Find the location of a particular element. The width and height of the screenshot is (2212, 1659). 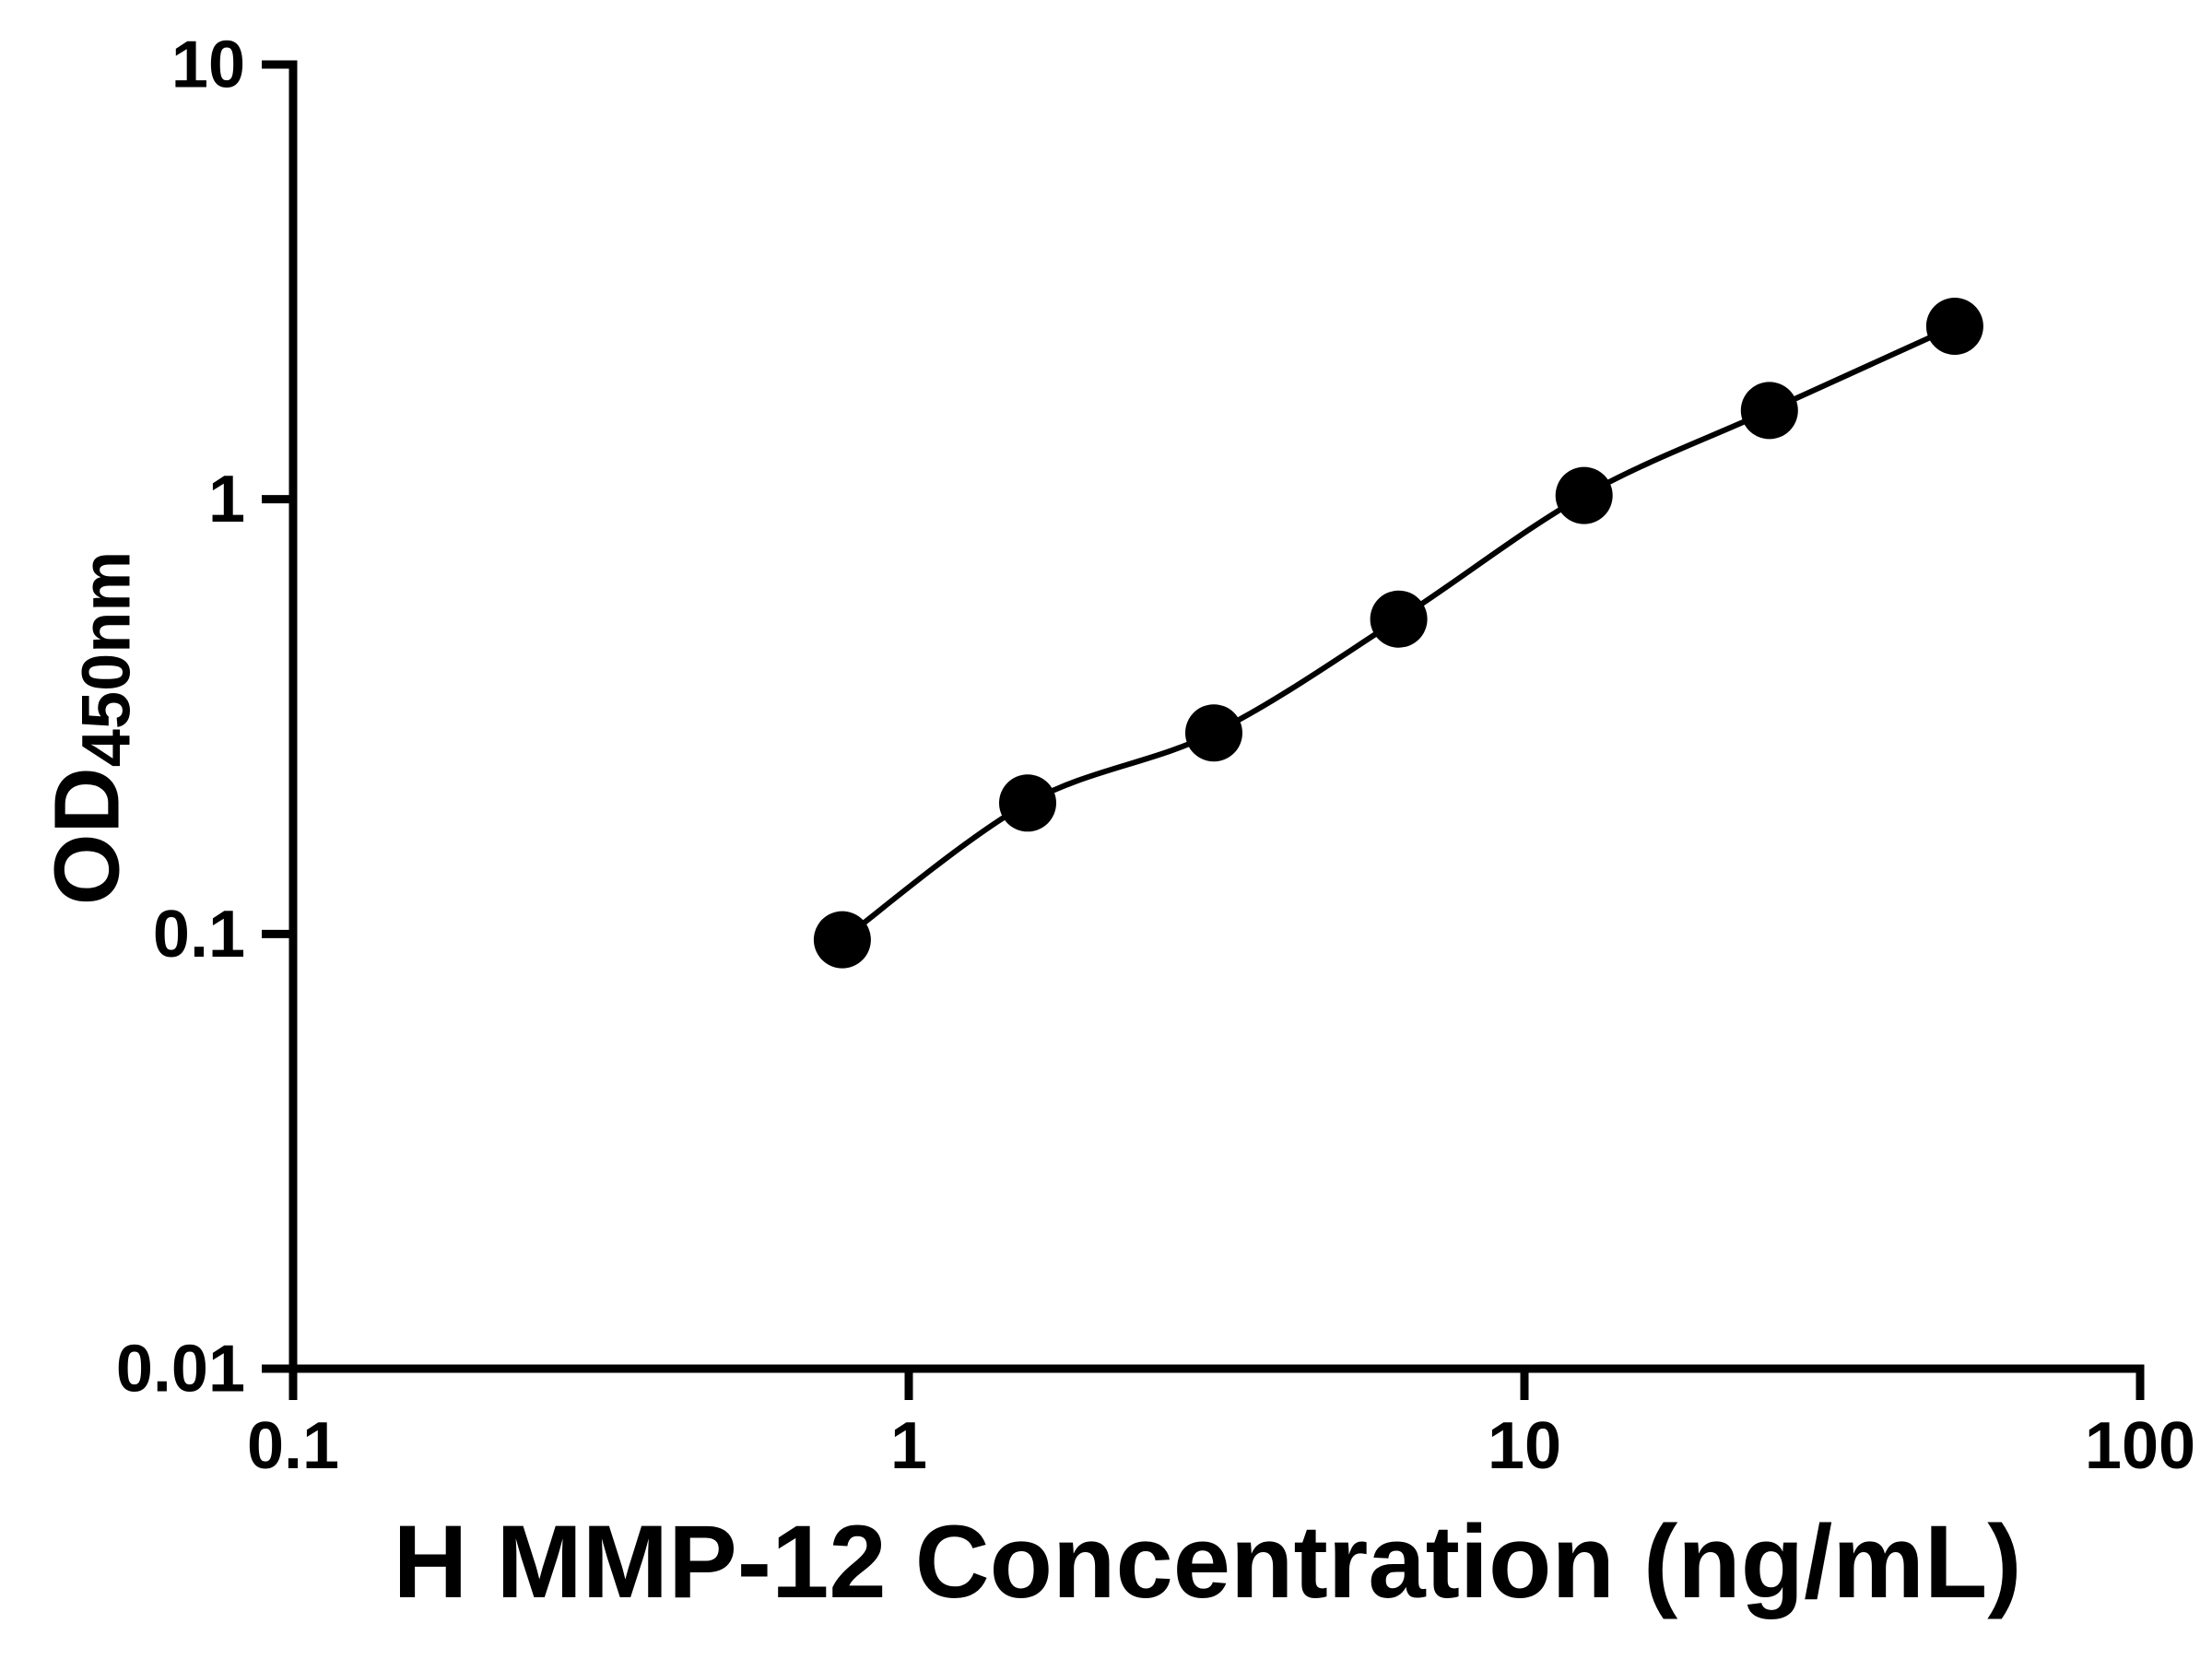

x-axis-tick-label: 0.1 is located at coordinates (293, 1446).